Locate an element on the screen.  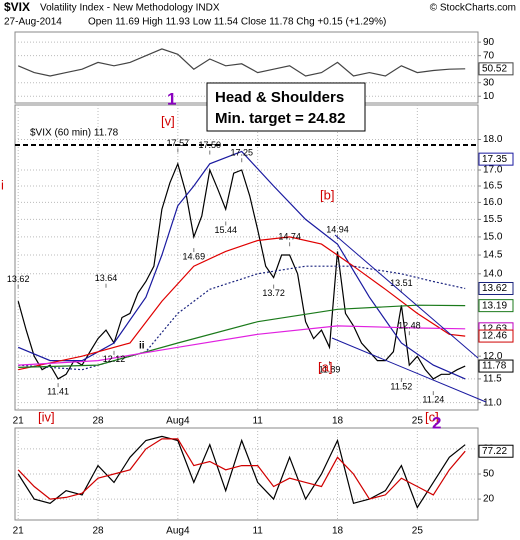
last-value-label: 13.62 is located at coordinates (494, 288).